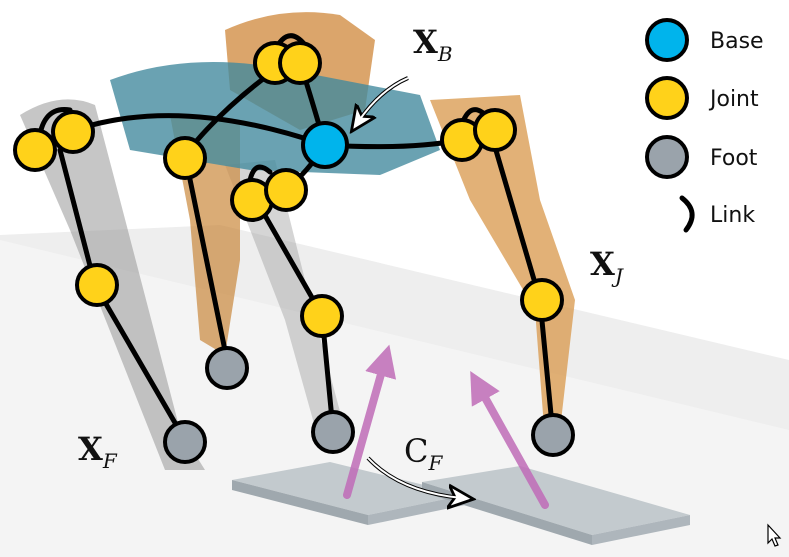 Image resolution: width=789 pixels, height=557 pixels. Describe the element at coordinates (733, 99) in the screenshot. I see `legend-label-joint: Joint` at that location.